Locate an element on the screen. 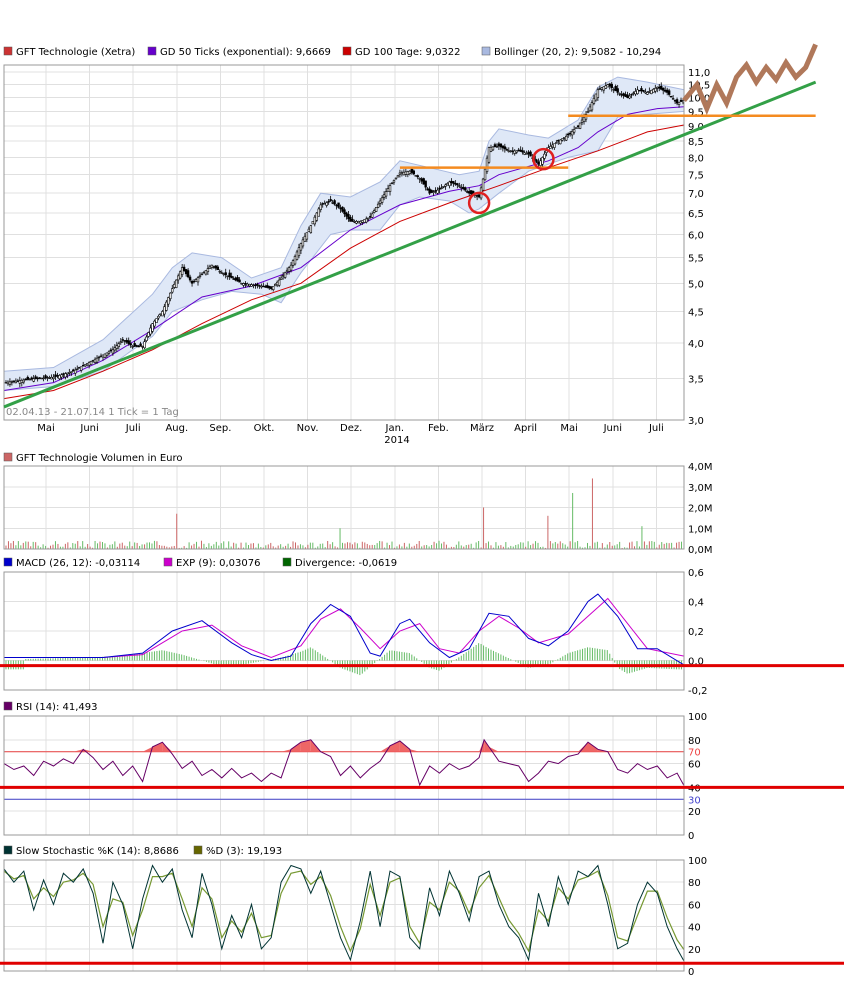 This screenshot has width=844, height=988. price-y-tick: 4,0 is located at coordinates (696, 344).